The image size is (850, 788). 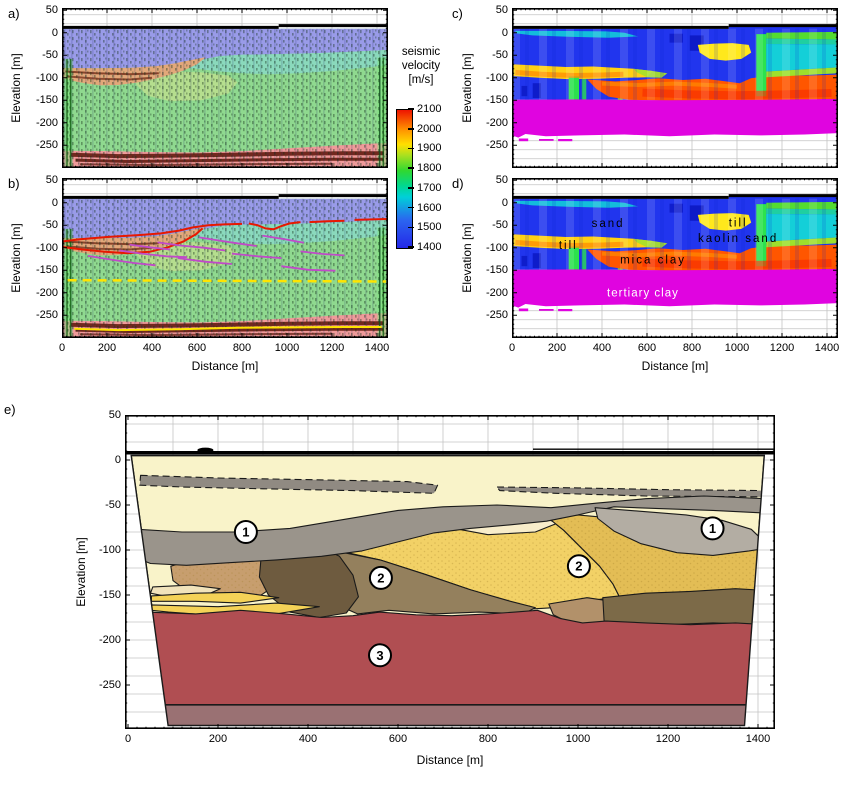 I want to click on colorbar-gradient, so click(x=404, y=179).